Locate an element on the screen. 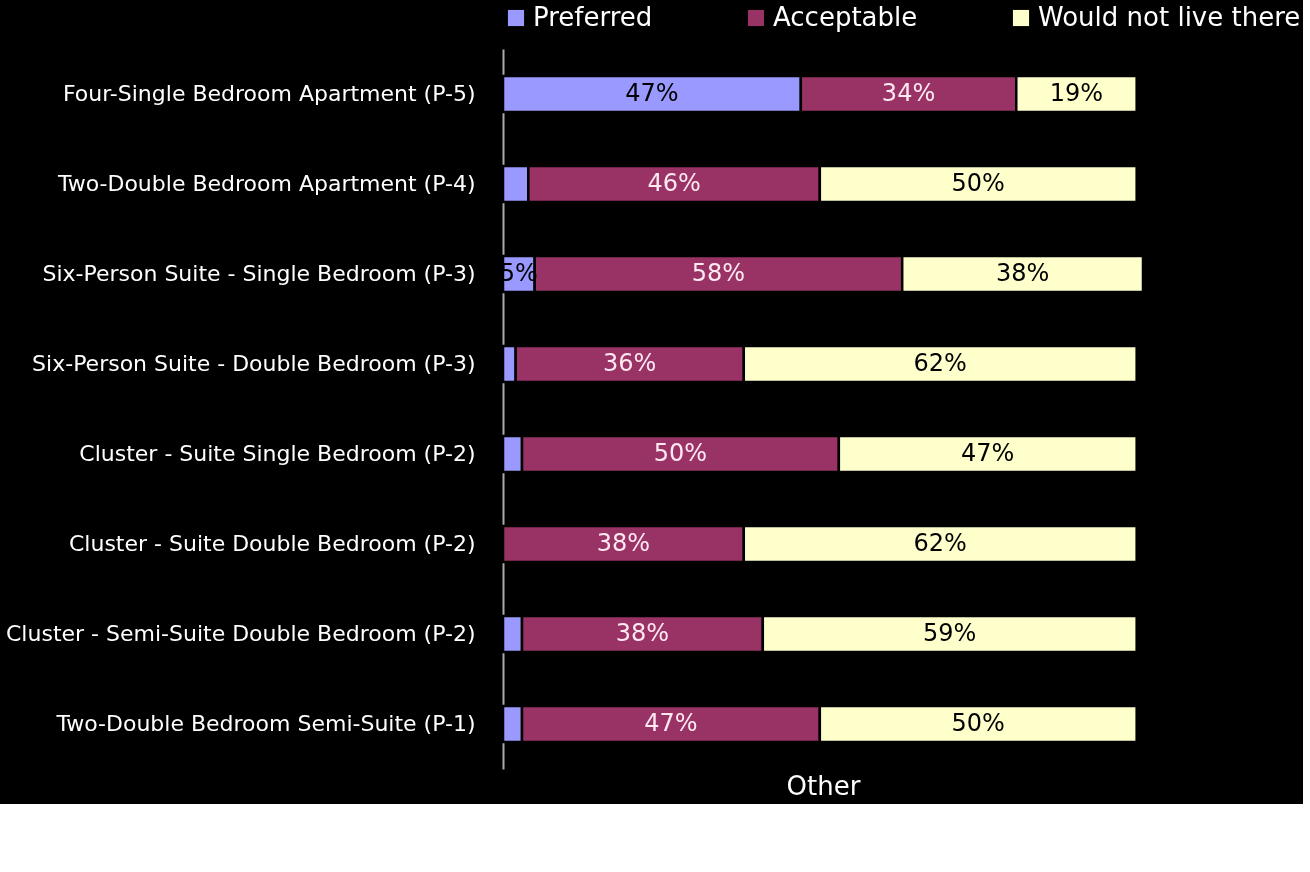  data-label: 59% is located at coordinates (950, 633).